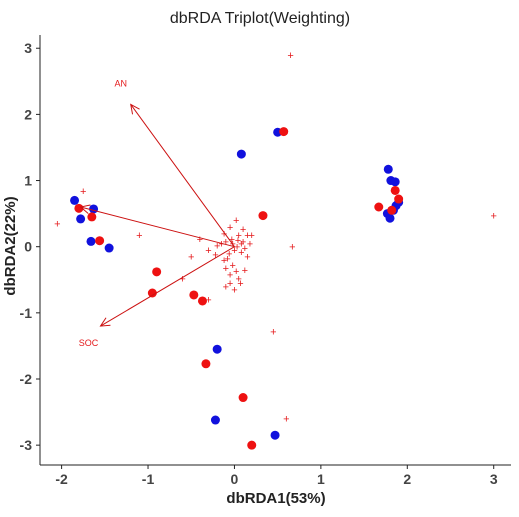 The image size is (519, 517). What do you see at coordinates (26, 445) in the screenshot?
I see `y-tick-label: -3` at bounding box center [26, 445].